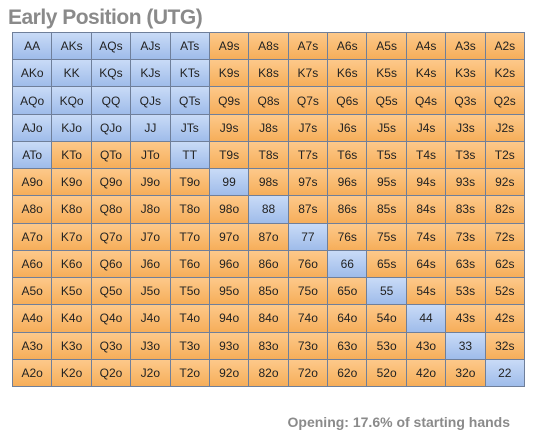  What do you see at coordinates (347, 318) in the screenshot?
I see `hand-cell: 64o` at bounding box center [347, 318].